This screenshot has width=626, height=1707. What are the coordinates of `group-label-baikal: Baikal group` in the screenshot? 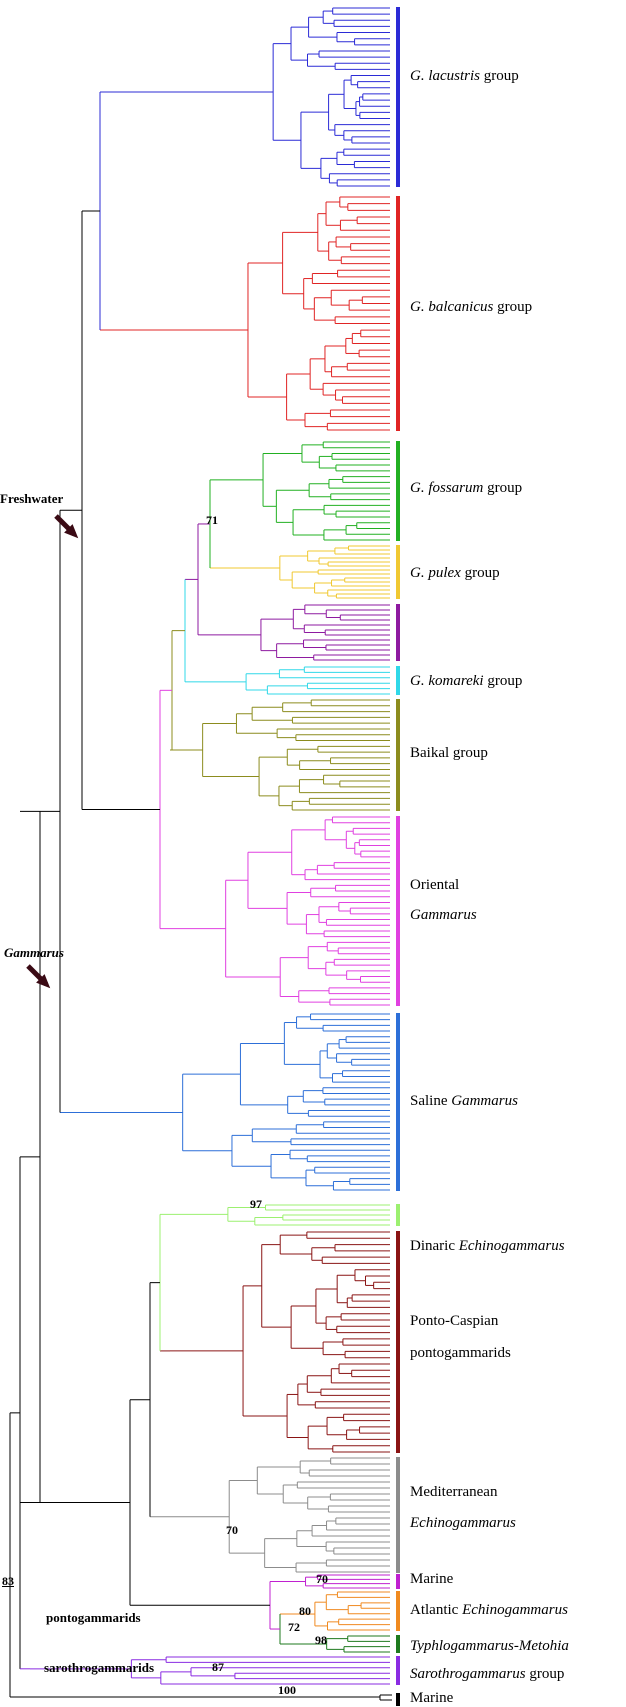 It's located at (449, 753).